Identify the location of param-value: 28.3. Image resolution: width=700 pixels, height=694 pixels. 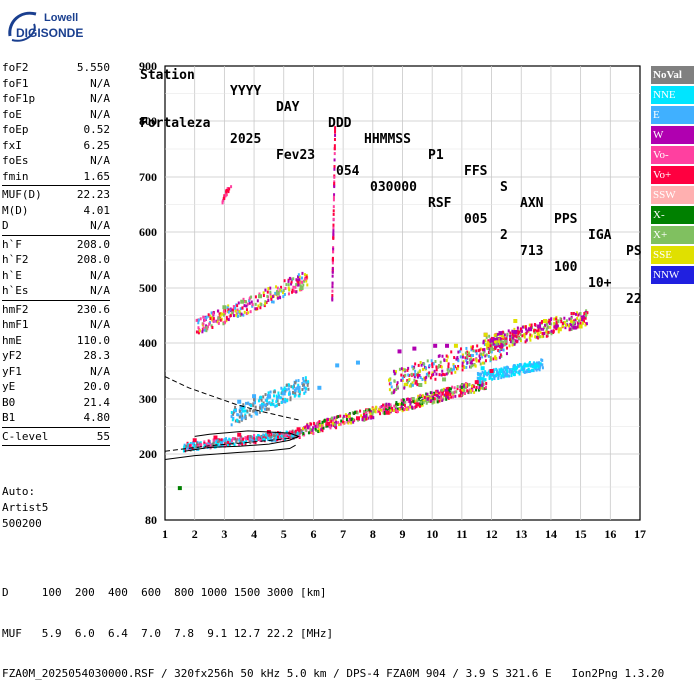
(97, 355).